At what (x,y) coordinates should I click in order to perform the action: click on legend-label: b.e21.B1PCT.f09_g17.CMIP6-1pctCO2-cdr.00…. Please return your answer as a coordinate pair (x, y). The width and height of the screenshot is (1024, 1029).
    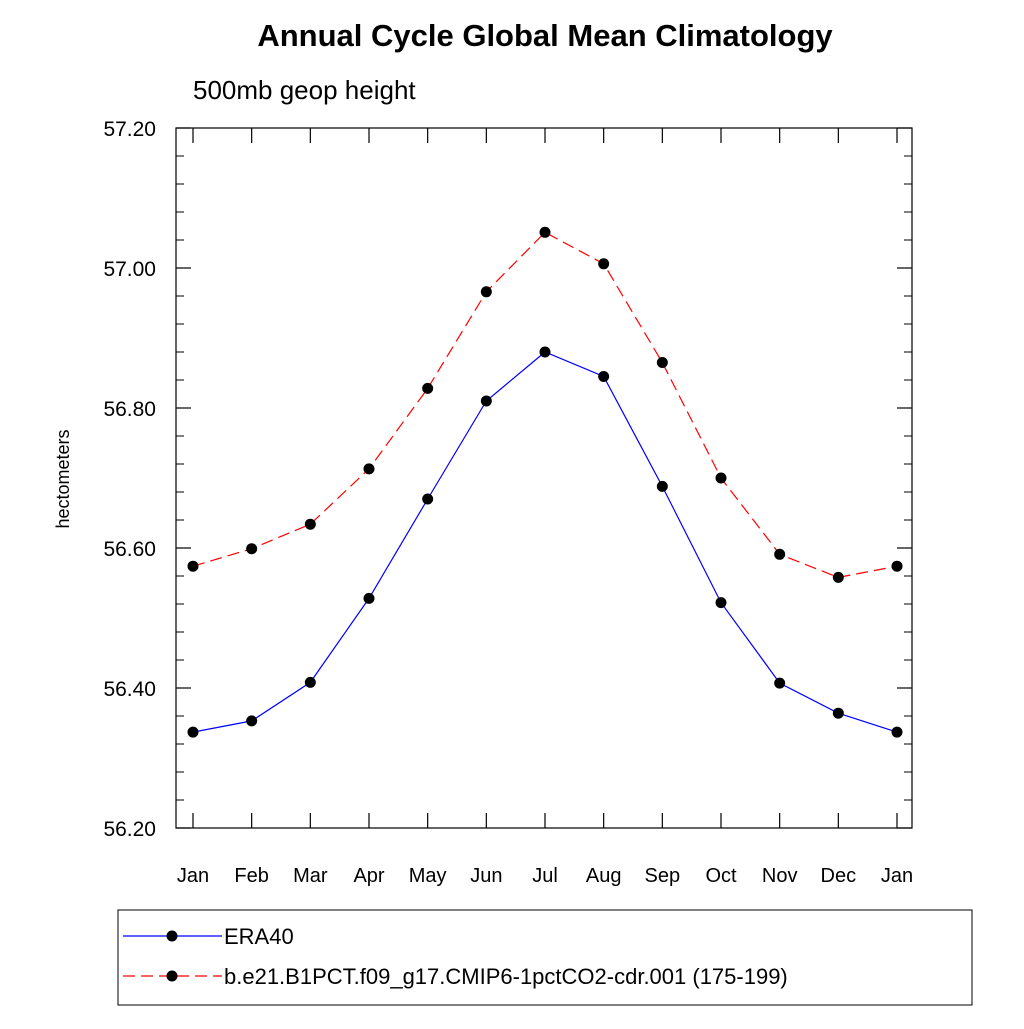
    Looking at the image, I should click on (506, 976).